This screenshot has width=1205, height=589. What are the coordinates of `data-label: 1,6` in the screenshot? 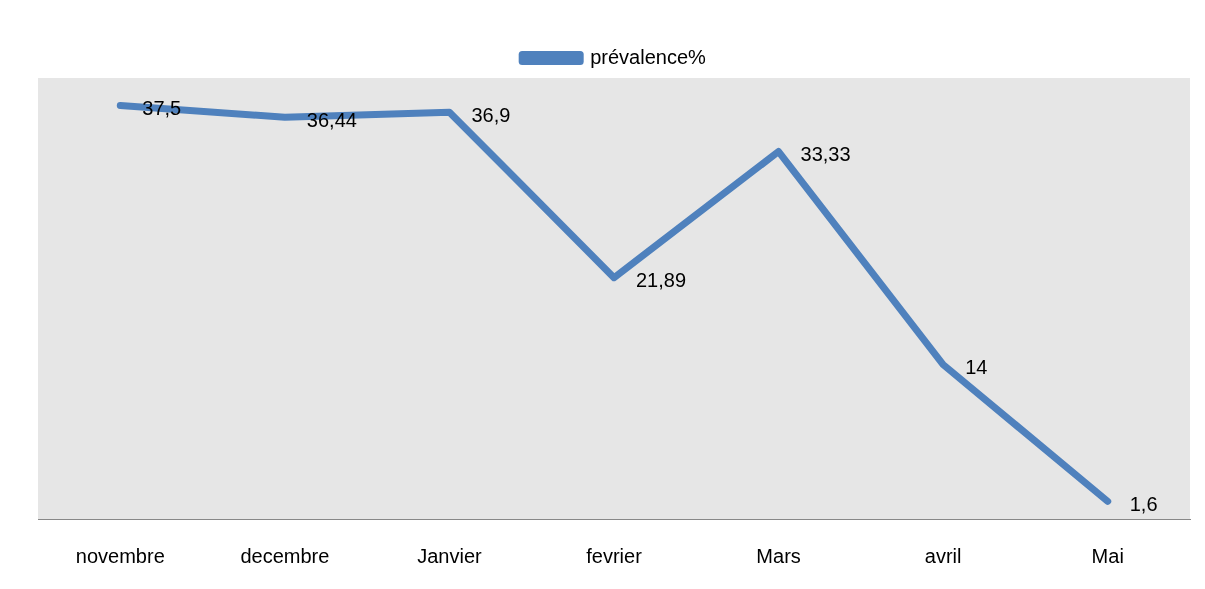 It's located at (1143, 503).